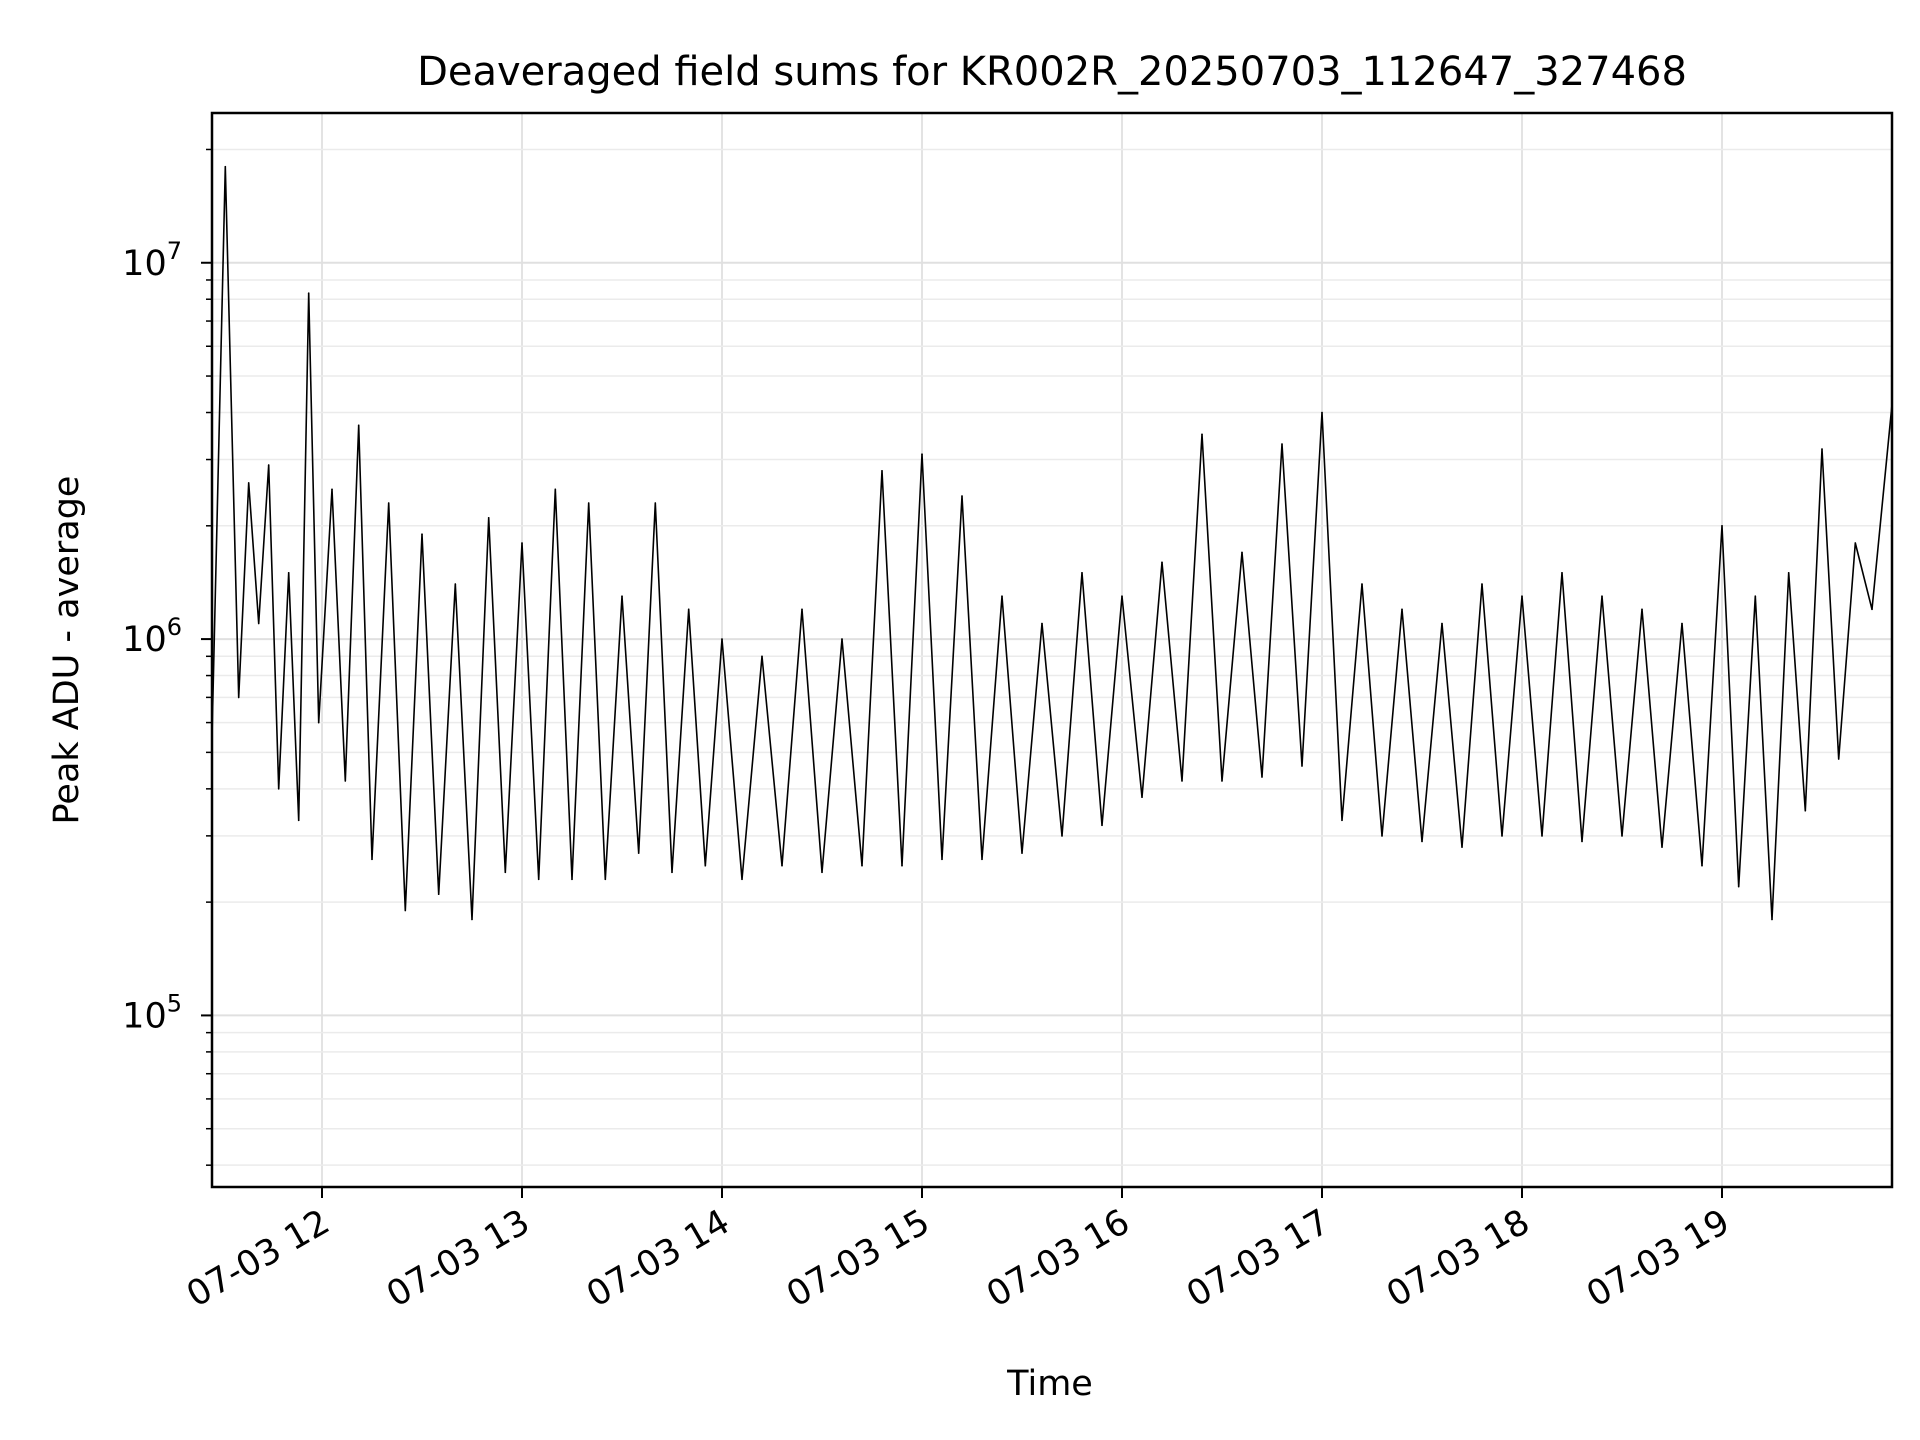 The width and height of the screenshot is (1920, 1440). Describe the element at coordinates (1049, 1384) in the screenshot. I see `x-axis-label: Time` at that location.